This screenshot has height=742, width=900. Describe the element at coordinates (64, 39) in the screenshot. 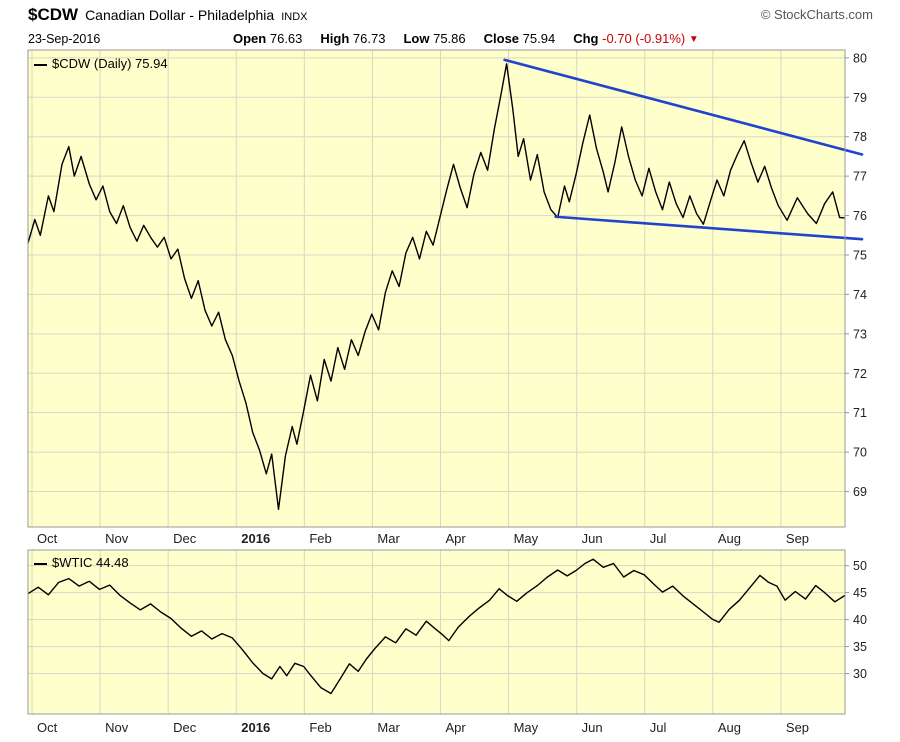

I see `quote-date: 23-Sep-2016` at that location.